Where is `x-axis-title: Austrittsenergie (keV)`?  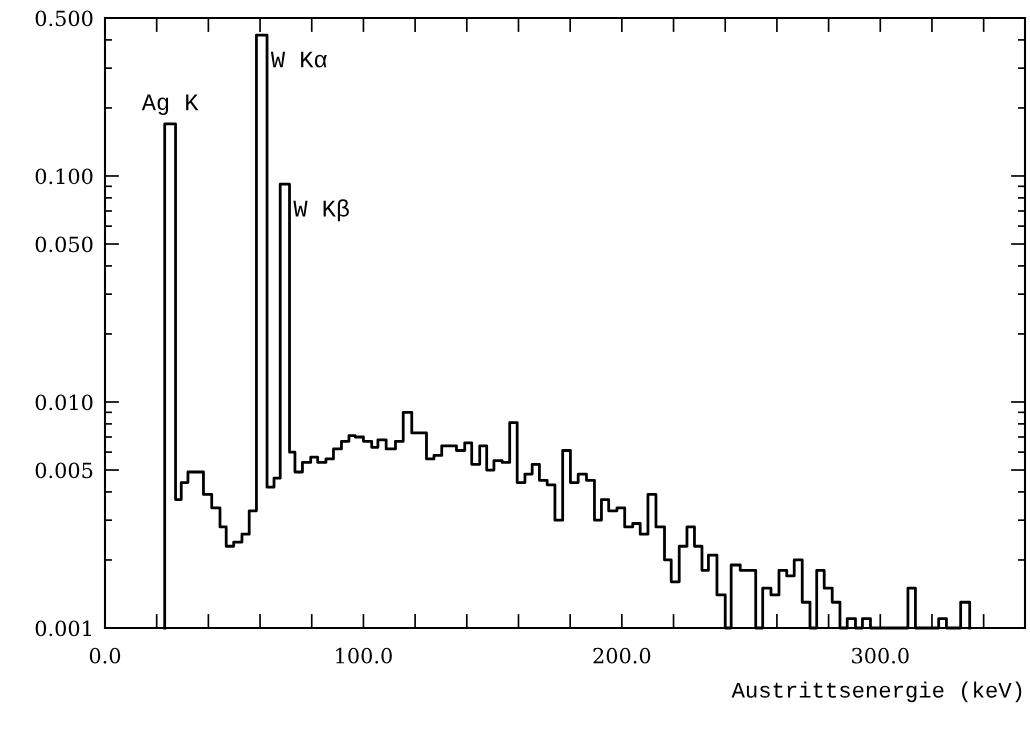
x-axis-title: Austrittsenergie (keV) is located at coordinates (876, 692).